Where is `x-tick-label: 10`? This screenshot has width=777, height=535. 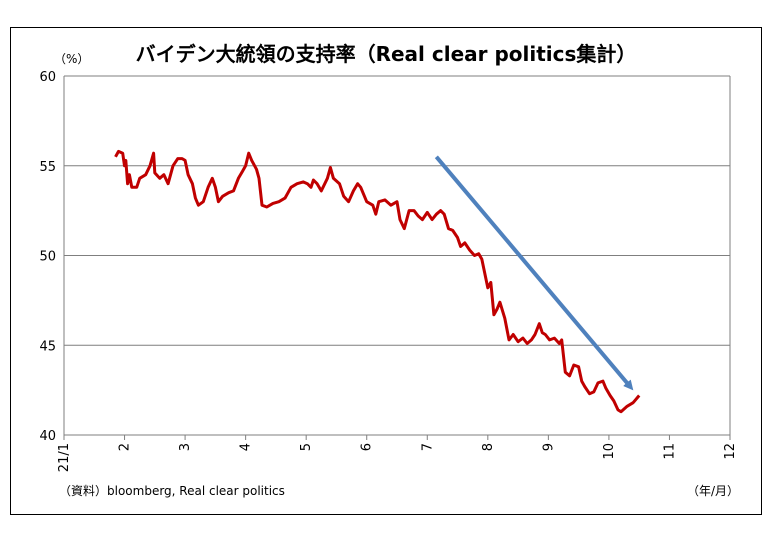 x-tick-label: 10 is located at coordinates (609, 451).